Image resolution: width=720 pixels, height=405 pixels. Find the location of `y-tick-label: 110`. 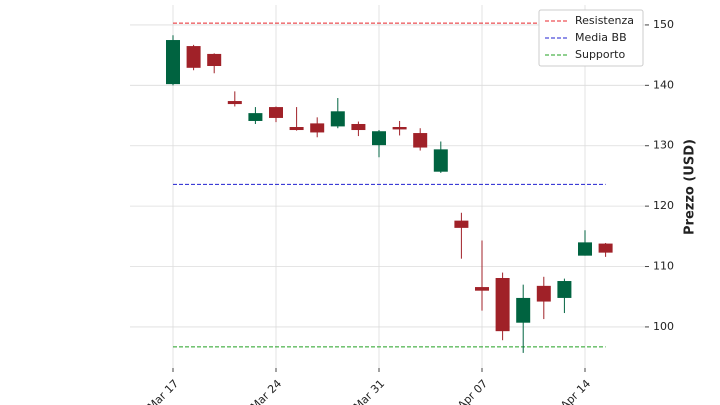

y-tick-label: 110 is located at coordinates (663, 266).